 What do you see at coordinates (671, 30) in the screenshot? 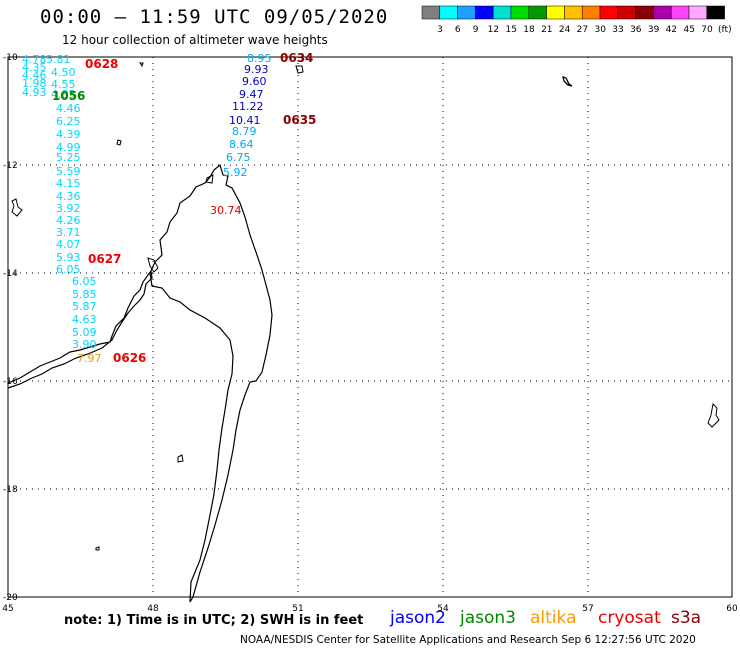
I see `legend-tick-label: 42` at bounding box center [671, 30].